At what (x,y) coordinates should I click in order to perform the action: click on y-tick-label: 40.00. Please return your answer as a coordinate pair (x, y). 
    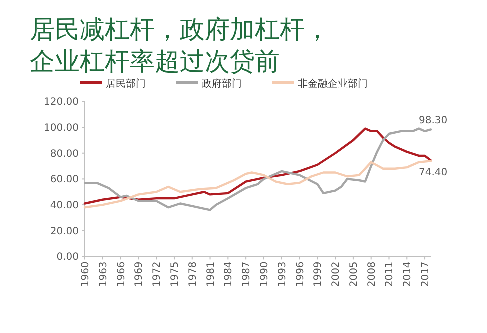
    Looking at the image, I should click on (64, 206).